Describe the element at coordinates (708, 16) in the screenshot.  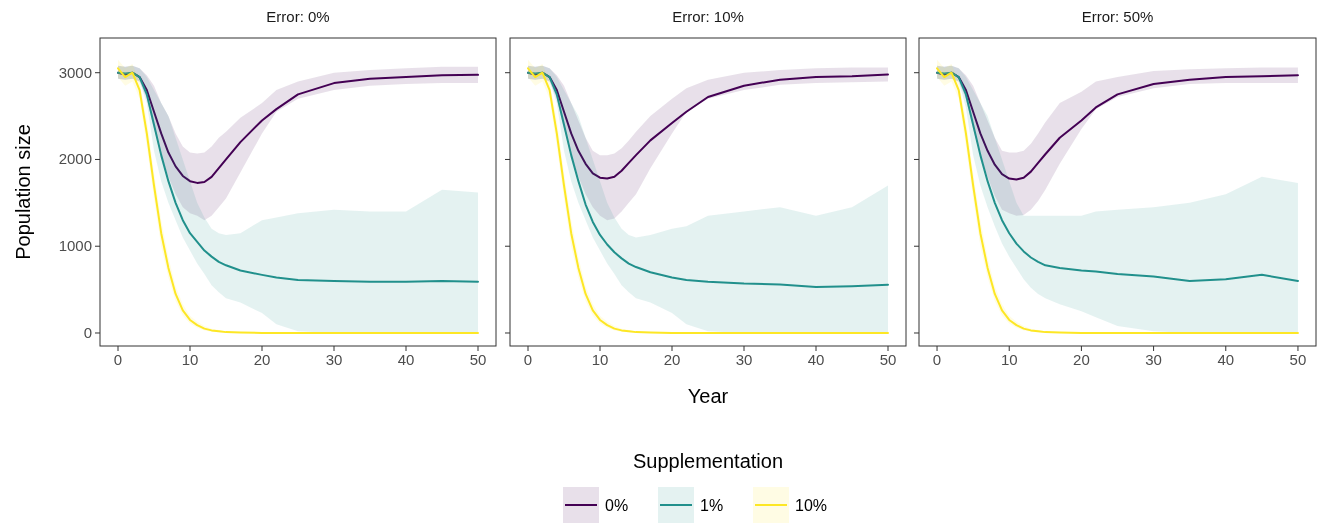
I see `chart-title: Error: 10%` at that location.